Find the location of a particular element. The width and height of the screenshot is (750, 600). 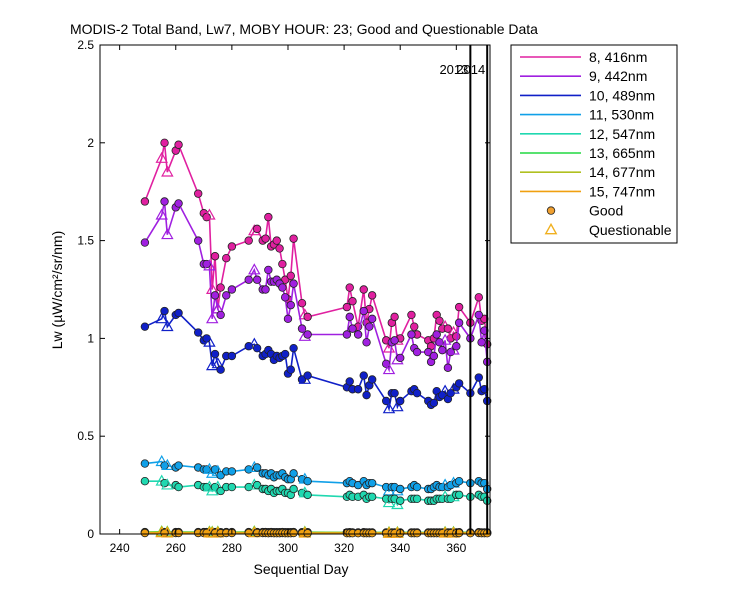

legend-label: 12, 547nm is located at coordinates (622, 134).